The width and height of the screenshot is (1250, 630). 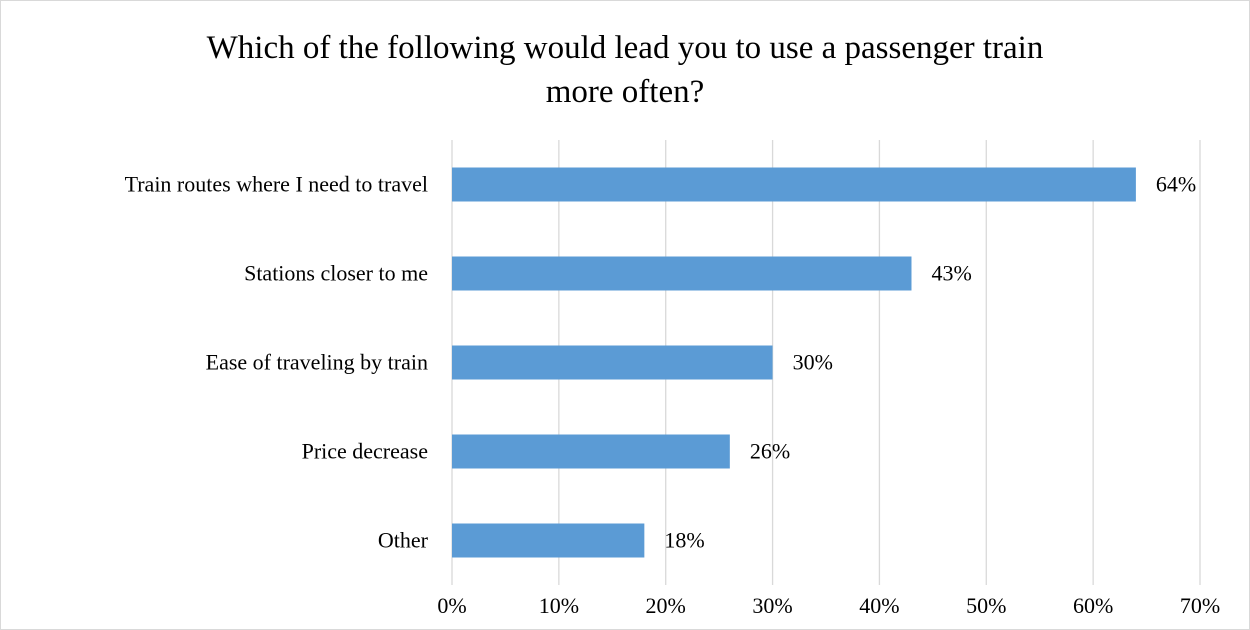 What do you see at coordinates (559, 605) in the screenshot?
I see `x-tick-label: 10%` at bounding box center [559, 605].